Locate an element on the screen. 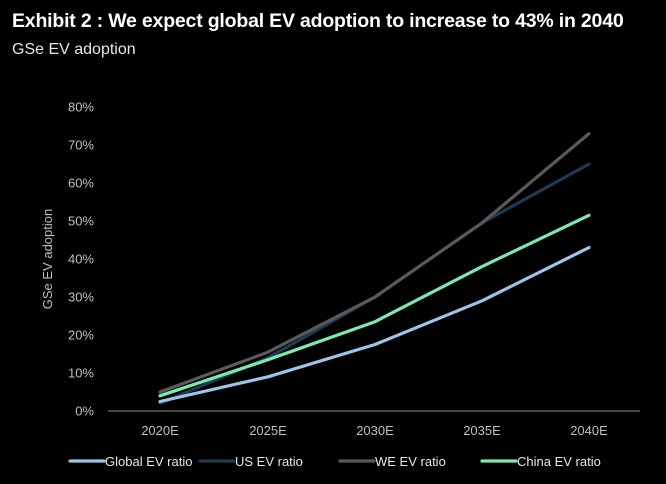 This screenshot has width=666, height=484. x-tick-label: 2040E is located at coordinates (589, 430).